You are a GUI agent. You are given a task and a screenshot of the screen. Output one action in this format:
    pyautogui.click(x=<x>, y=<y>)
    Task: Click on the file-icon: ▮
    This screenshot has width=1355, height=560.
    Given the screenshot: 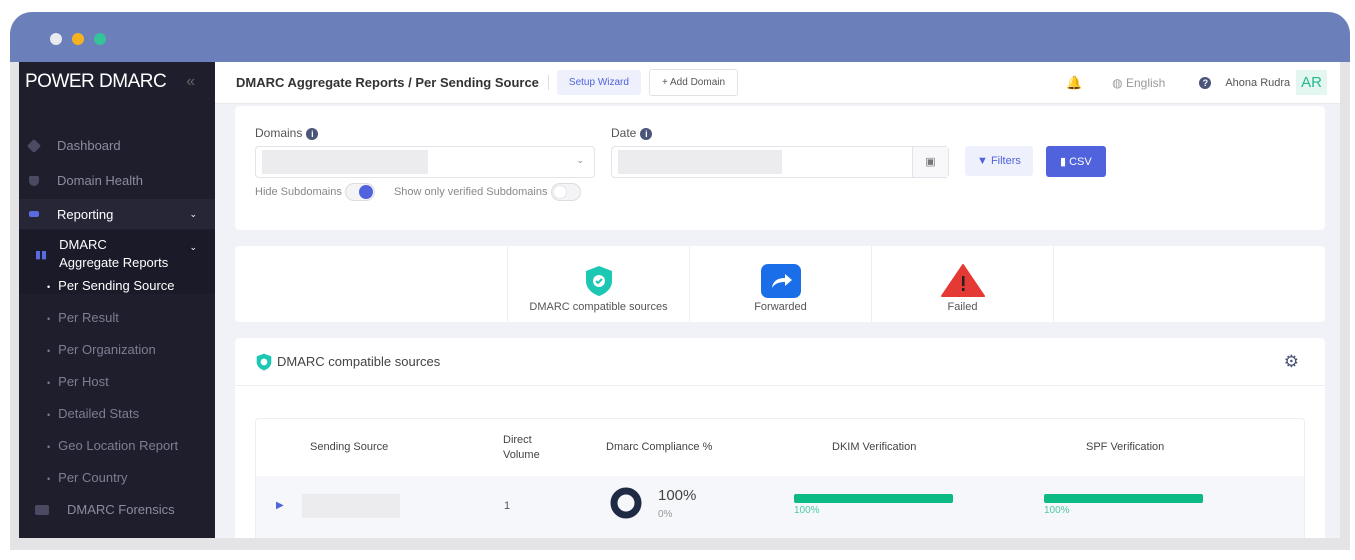 What is the action you would take?
    pyautogui.click(x=1065, y=162)
    